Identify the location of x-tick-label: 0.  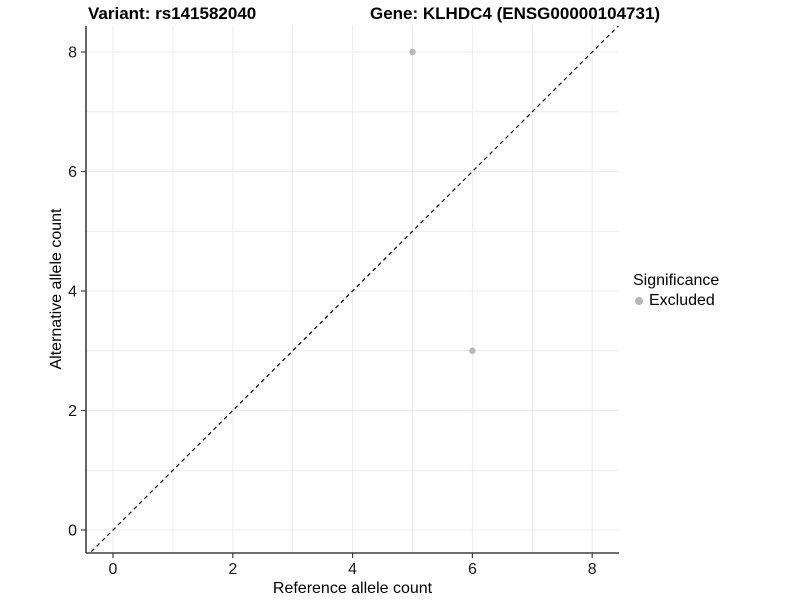
(113, 569).